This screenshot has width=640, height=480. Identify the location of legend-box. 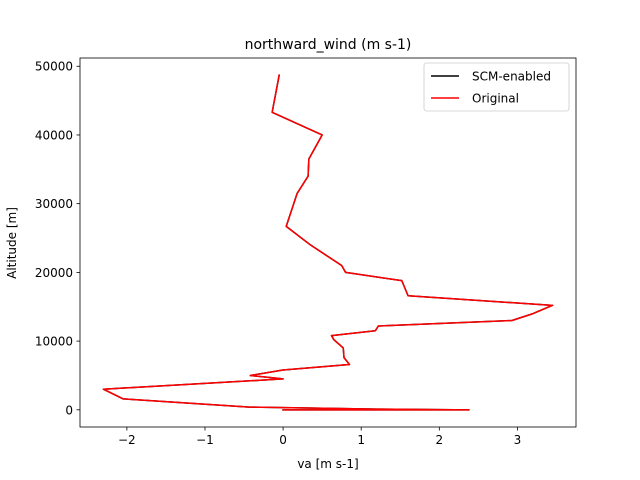
(496, 87).